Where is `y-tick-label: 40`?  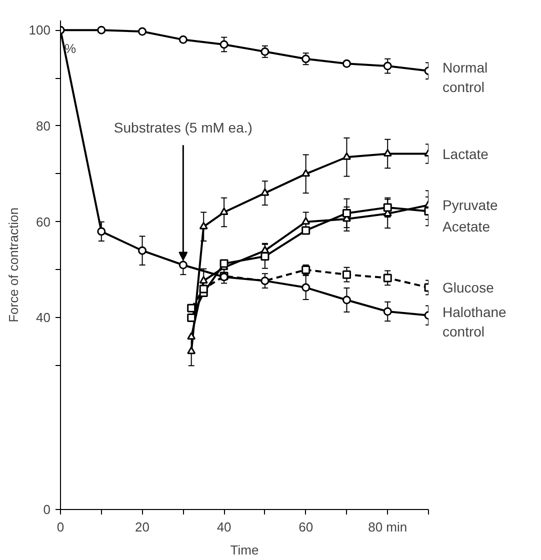
y-tick-label: 40 is located at coordinates (43, 318).